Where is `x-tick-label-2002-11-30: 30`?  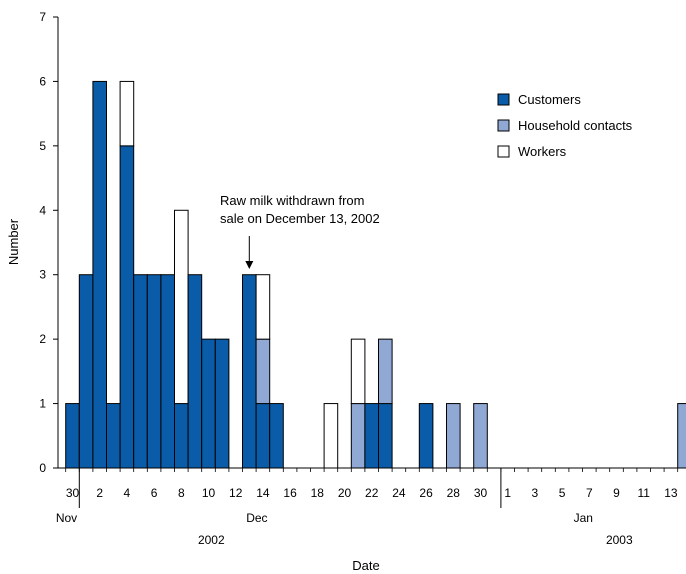
x-tick-label-2002-11-30: 30 is located at coordinates (73, 493).